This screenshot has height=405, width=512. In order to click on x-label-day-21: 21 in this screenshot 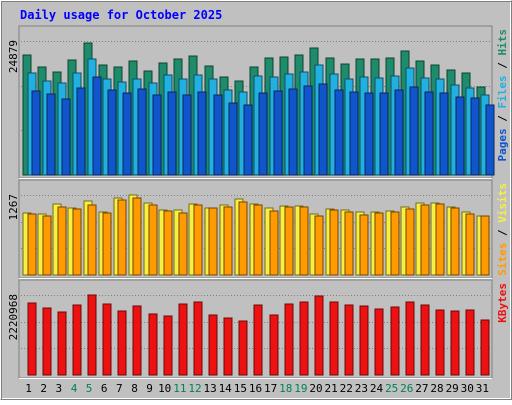, I will do `click(330, 388)`.